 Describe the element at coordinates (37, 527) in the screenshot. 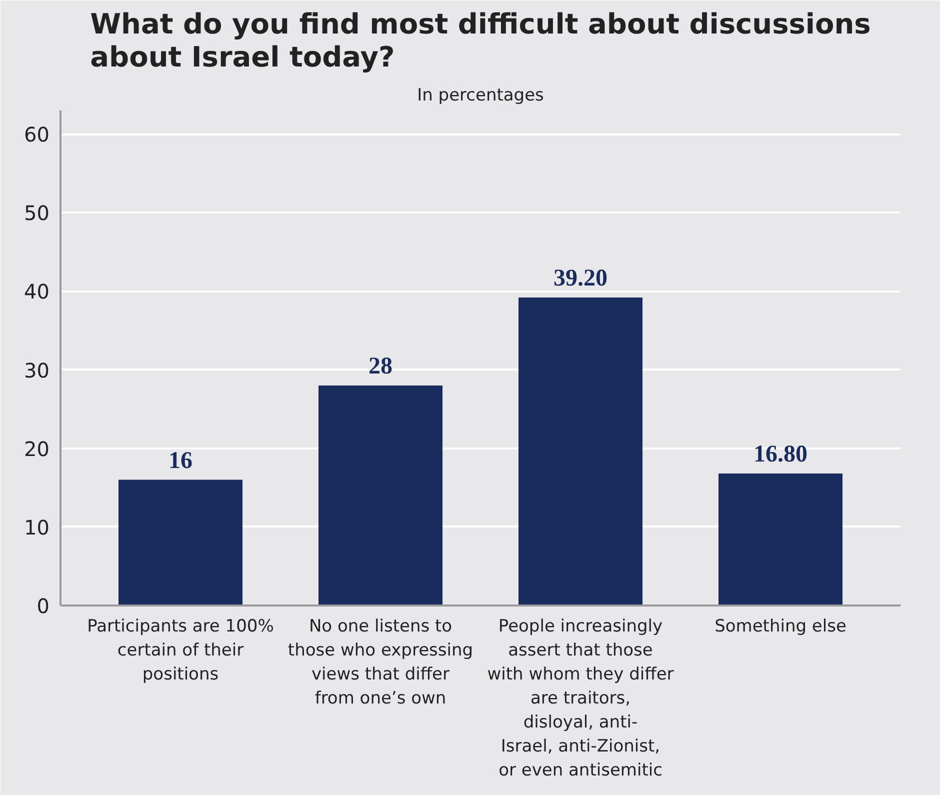

I see `y-tick-label: 10` at that location.